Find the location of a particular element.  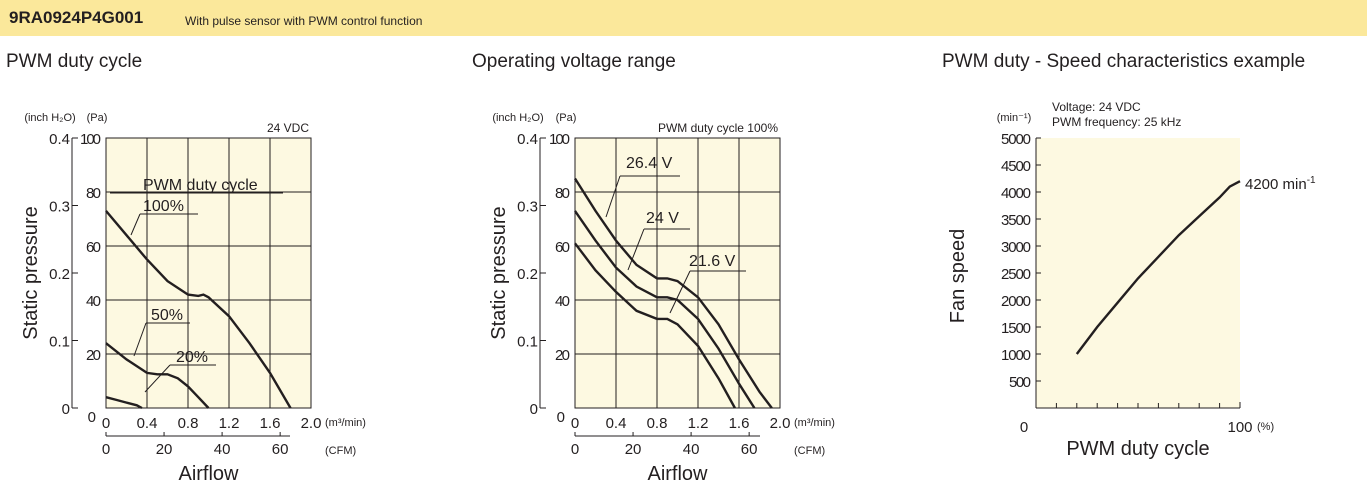

c1-x2-unit: (CFM) is located at coordinates (340, 451).